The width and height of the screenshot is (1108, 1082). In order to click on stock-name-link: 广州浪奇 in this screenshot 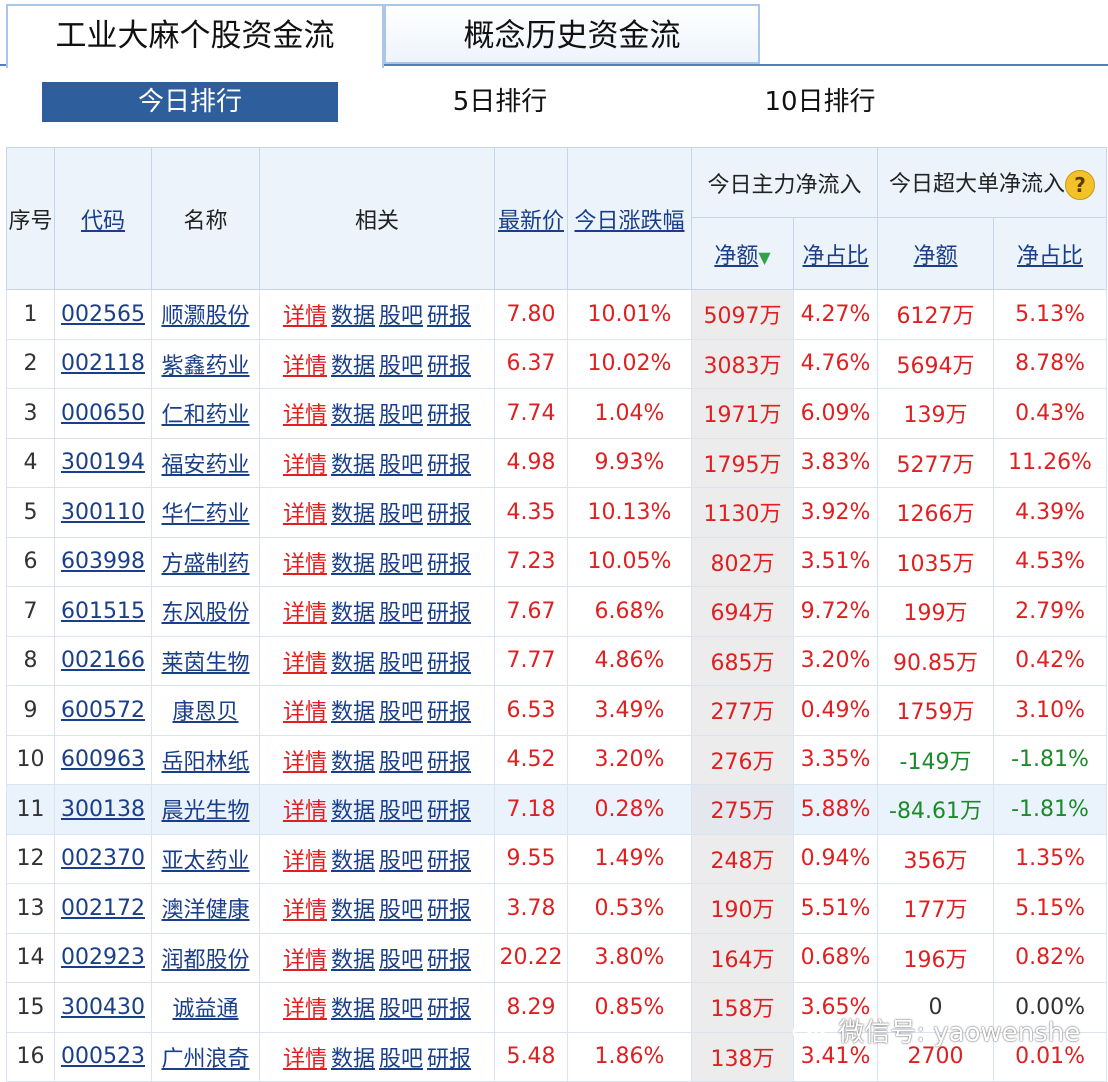, I will do `click(205, 1059)`.